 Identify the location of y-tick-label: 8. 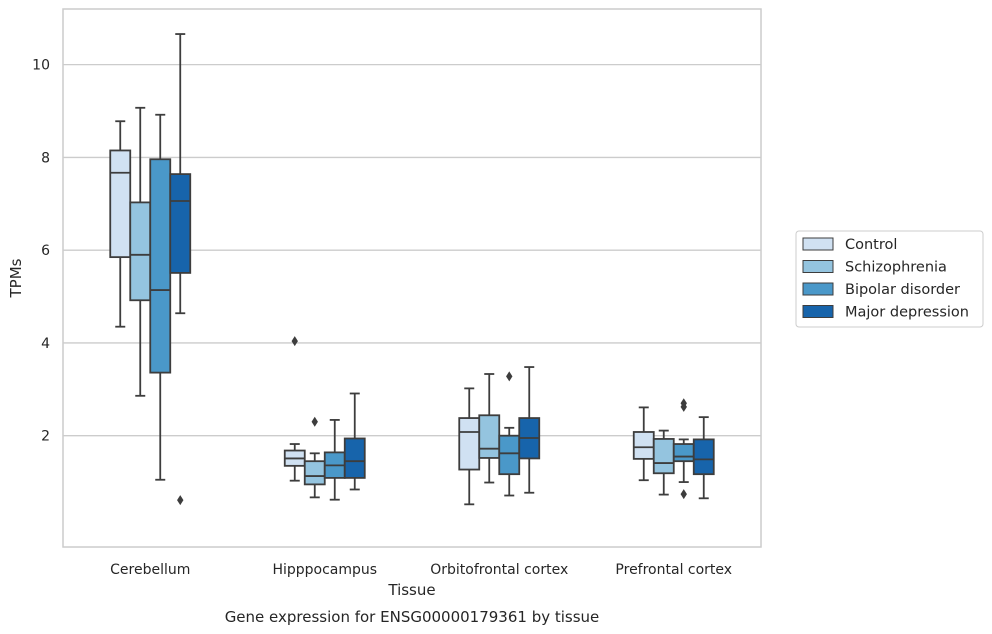
(45, 158).